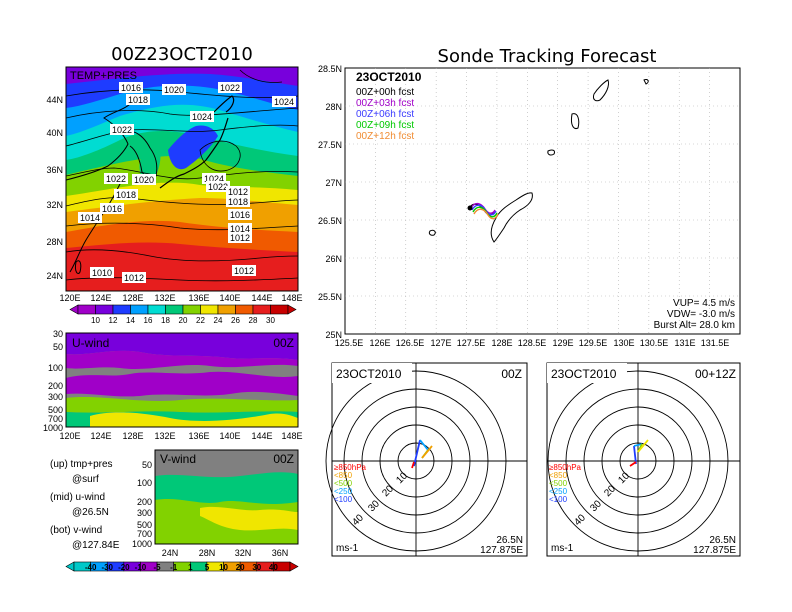  I want to click on colorbar-tick-label: 10, so click(95, 320).